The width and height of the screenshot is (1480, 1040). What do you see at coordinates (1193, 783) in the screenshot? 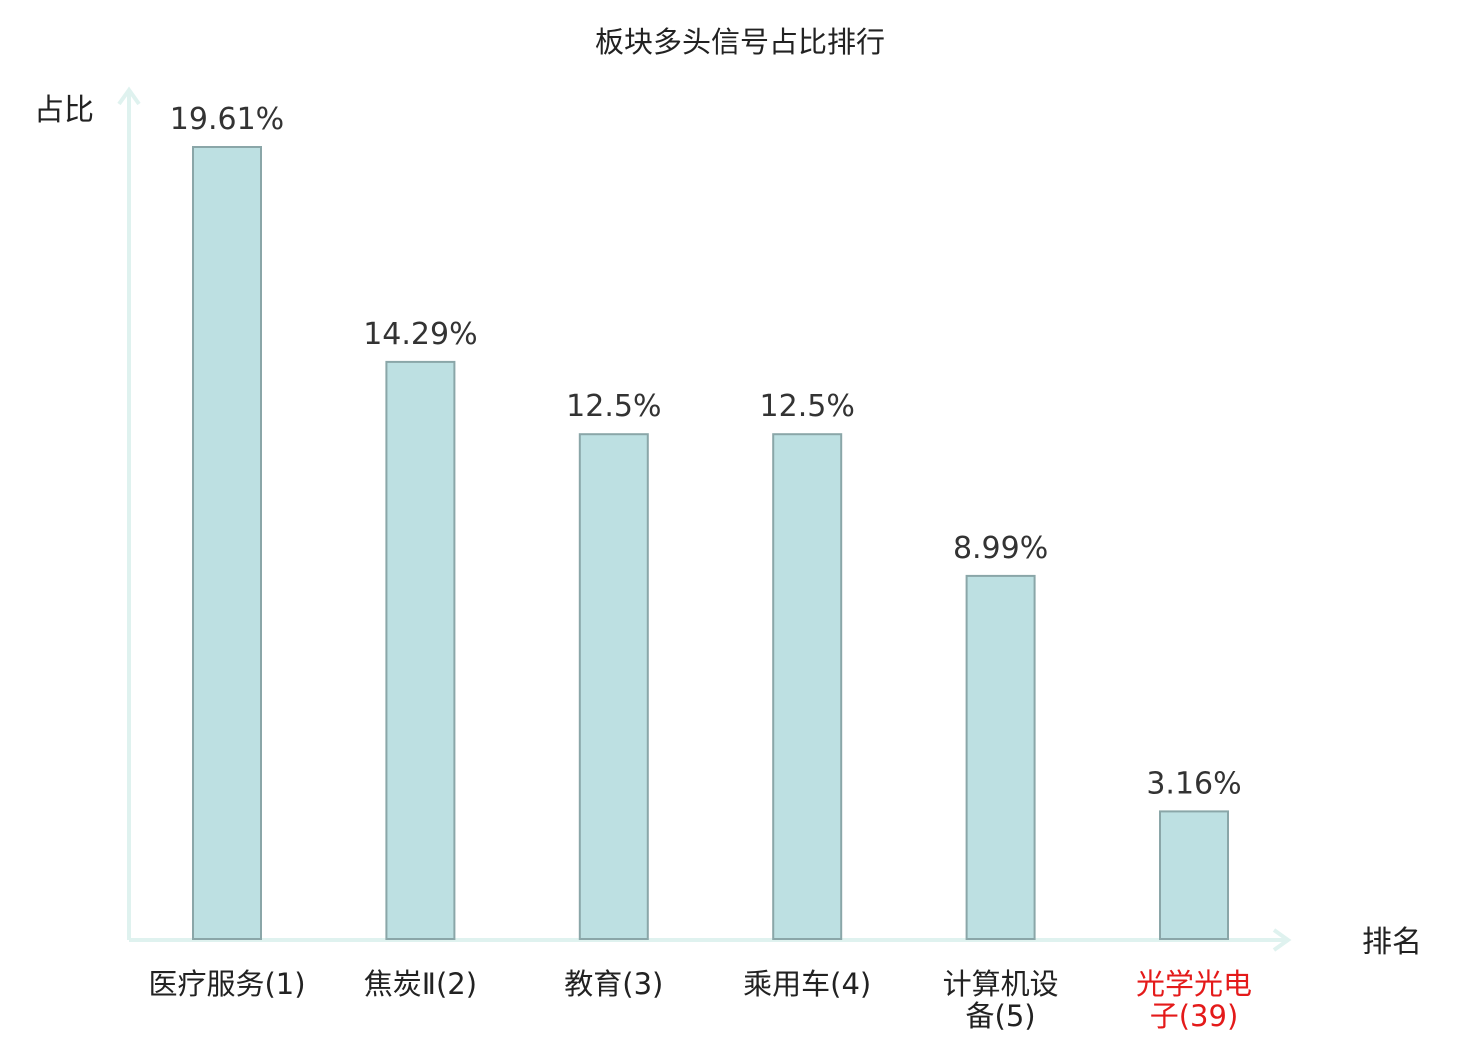
I see `bar-value-label: 3.16%` at bounding box center [1193, 783].